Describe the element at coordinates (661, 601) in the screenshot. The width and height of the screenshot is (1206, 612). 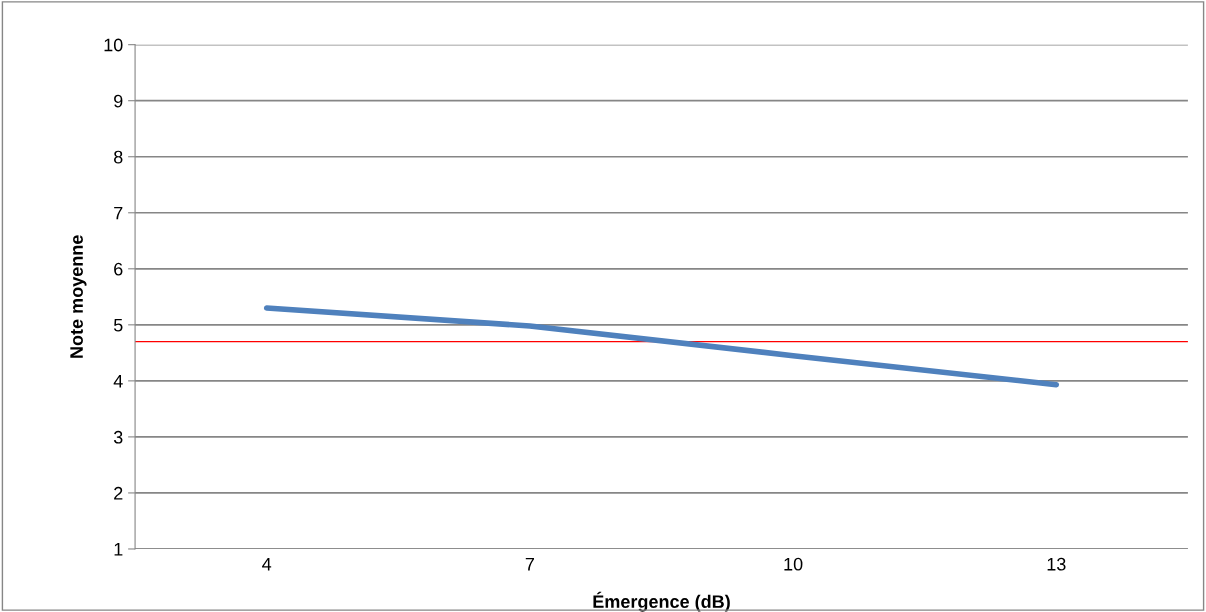
I see `x-axis-title: Émergence (dB)` at that location.